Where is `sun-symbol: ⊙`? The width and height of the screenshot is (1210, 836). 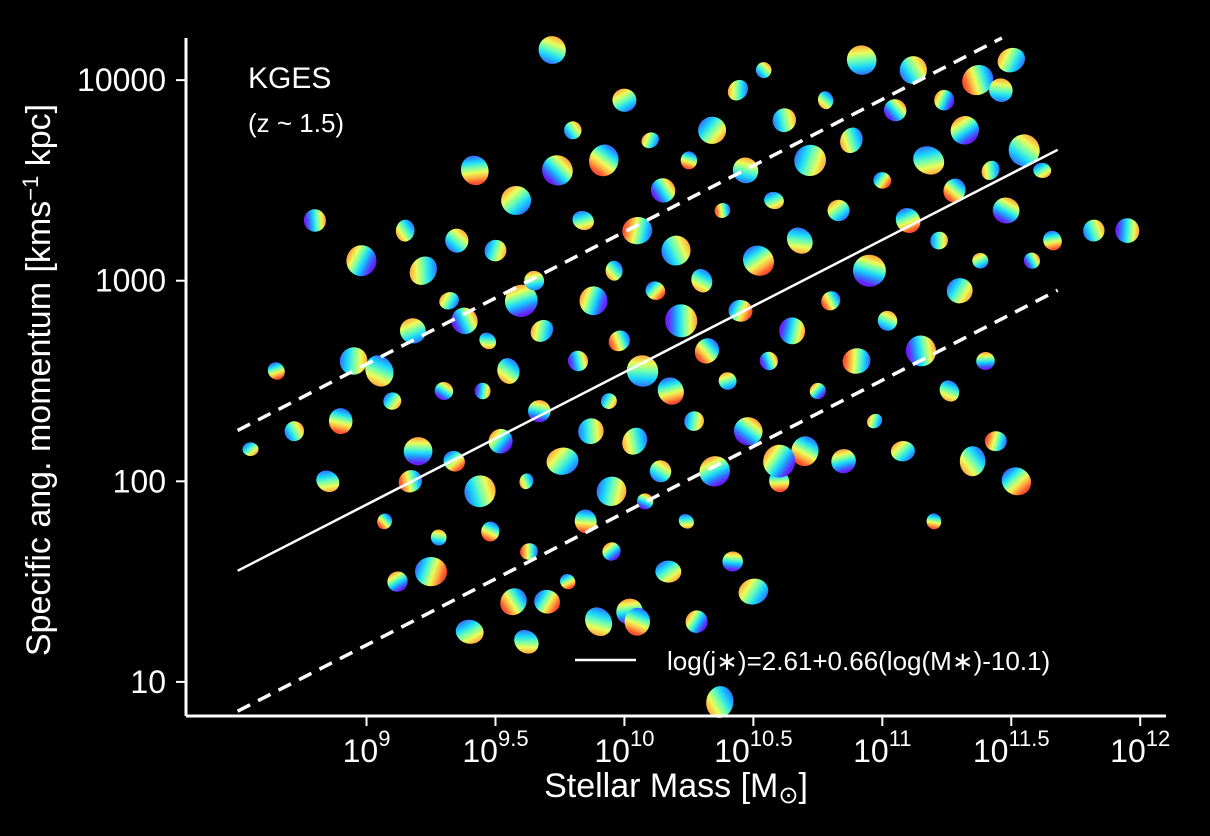 sun-symbol: ⊙ is located at coordinates (788, 795).